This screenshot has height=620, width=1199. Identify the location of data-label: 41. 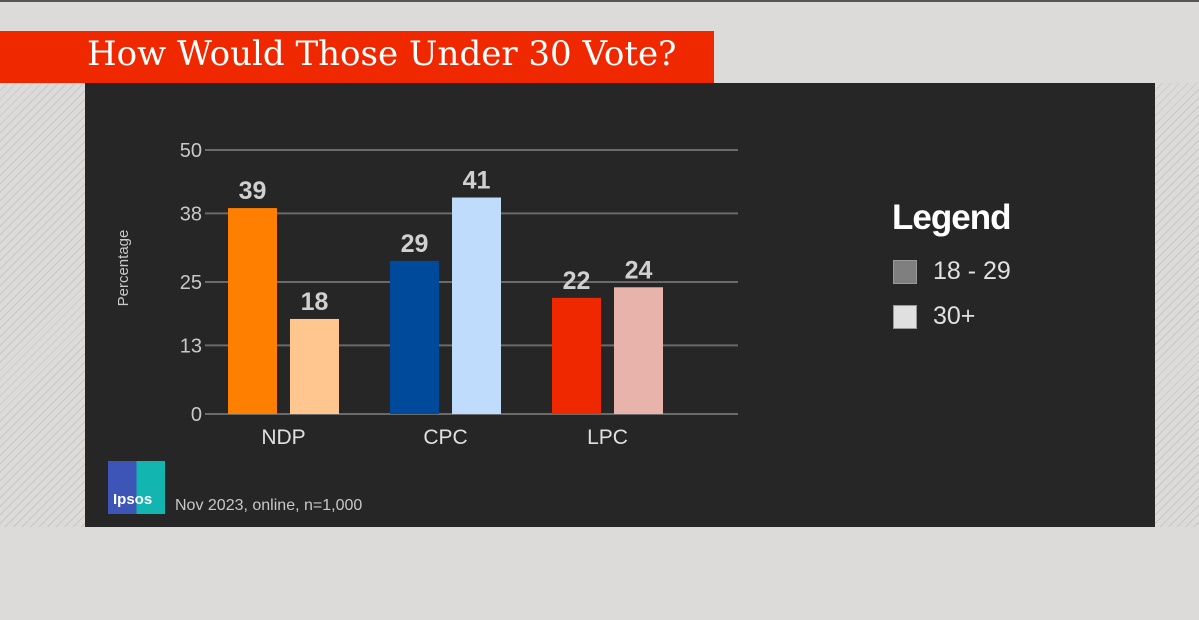
(477, 181).